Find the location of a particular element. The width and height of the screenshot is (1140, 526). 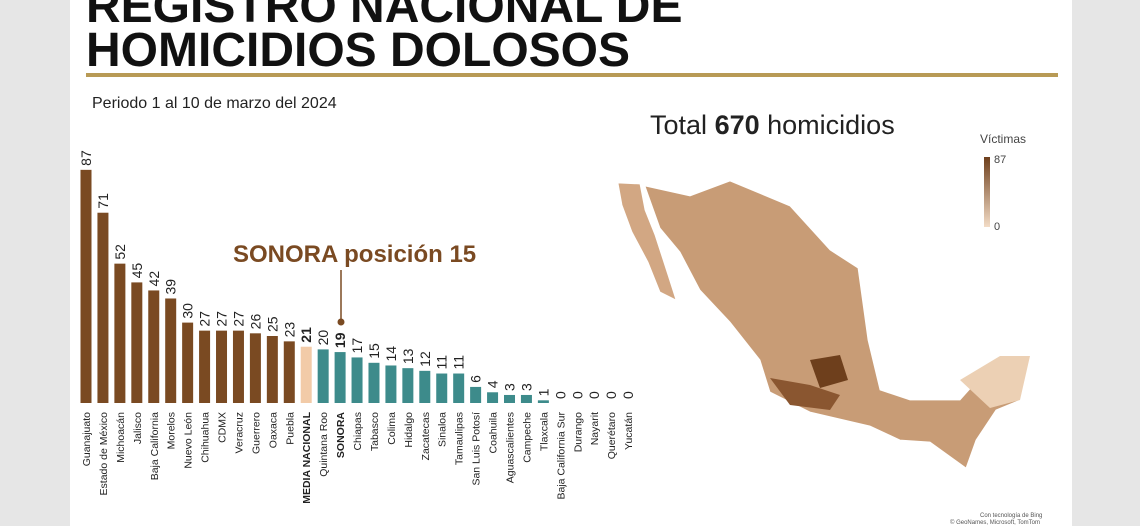

category-label: Zacatecas is located at coordinates (426, 436).